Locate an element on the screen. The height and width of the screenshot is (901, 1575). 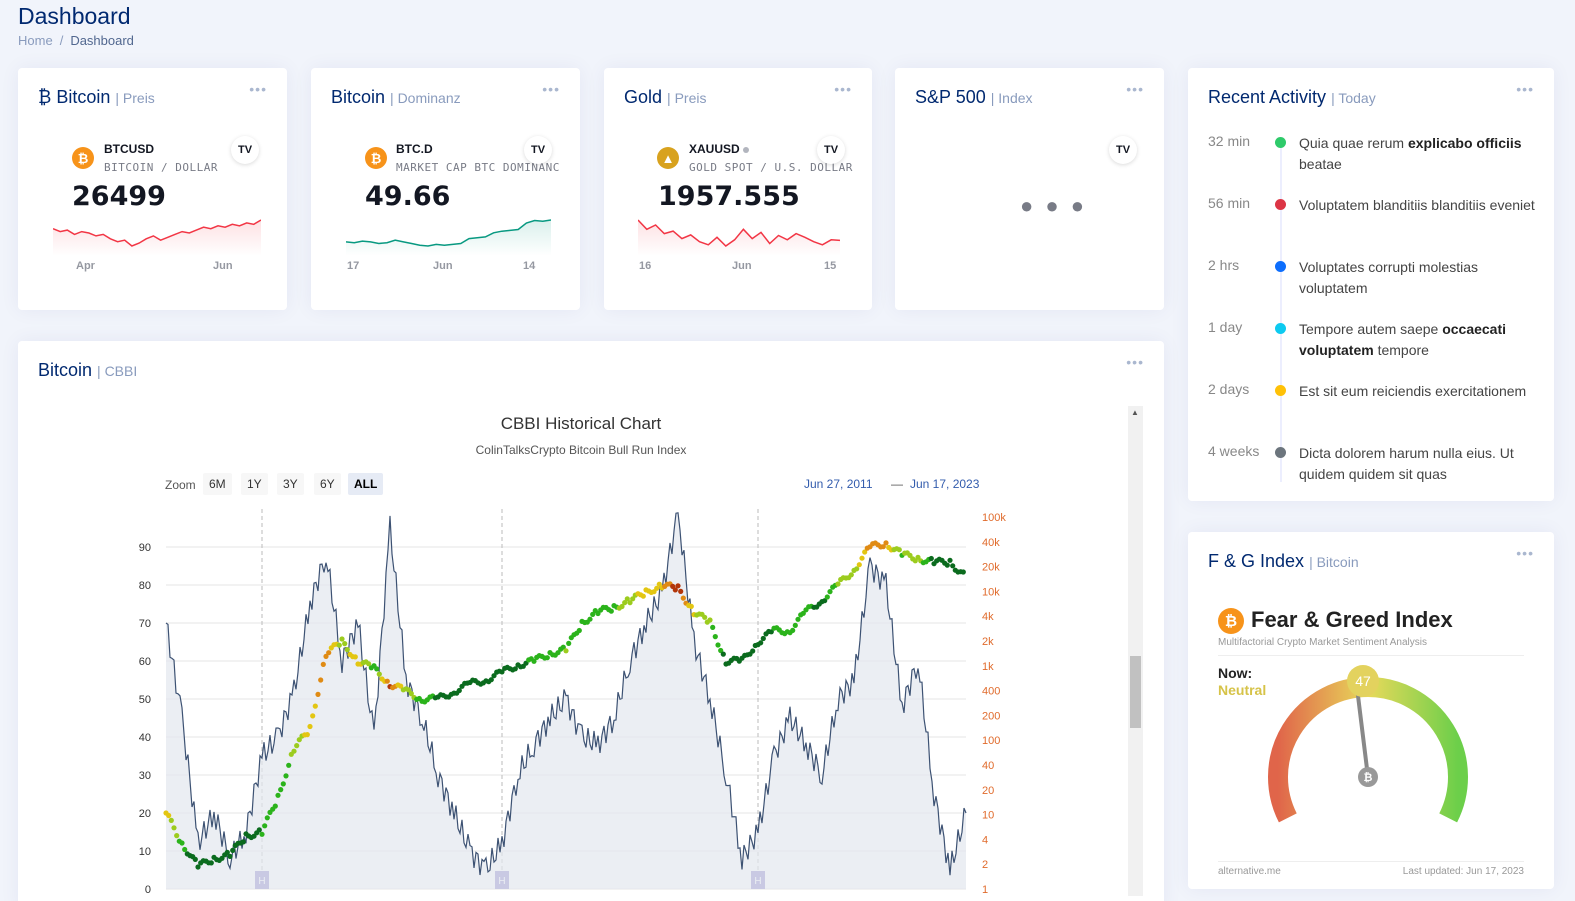
y-right-tick: 10 is located at coordinates (988, 816).